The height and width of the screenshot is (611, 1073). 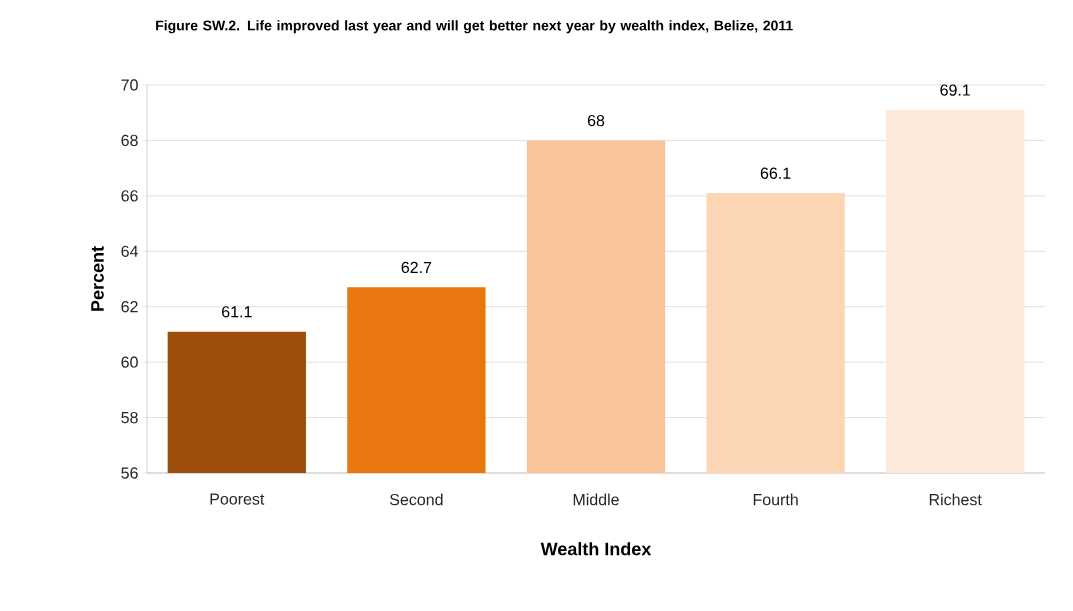 I want to click on y-tick-label: 56, so click(x=129, y=473).